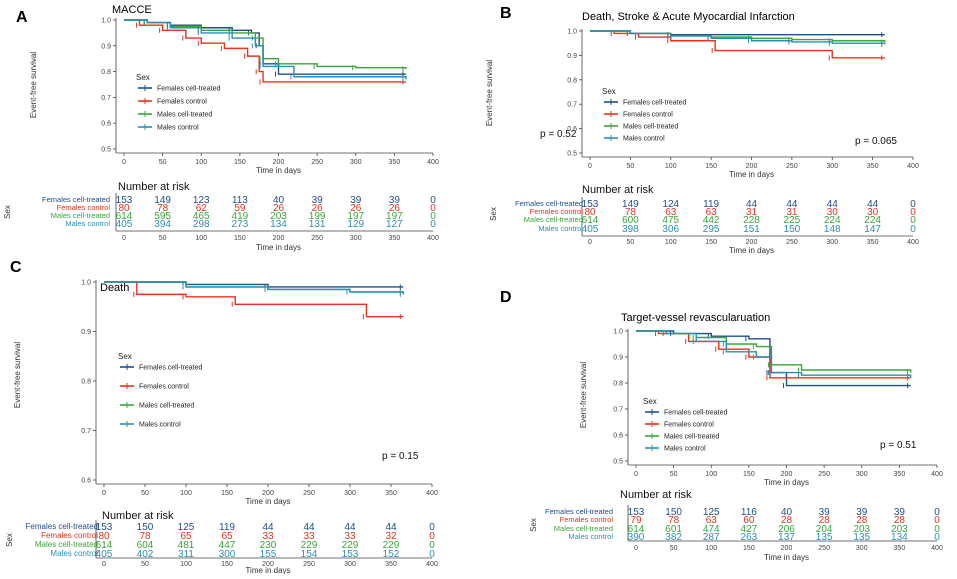 Image resolution: width=957 pixels, height=579 pixels. I want to click on risk-x-tick-label: 0, so click(590, 242).